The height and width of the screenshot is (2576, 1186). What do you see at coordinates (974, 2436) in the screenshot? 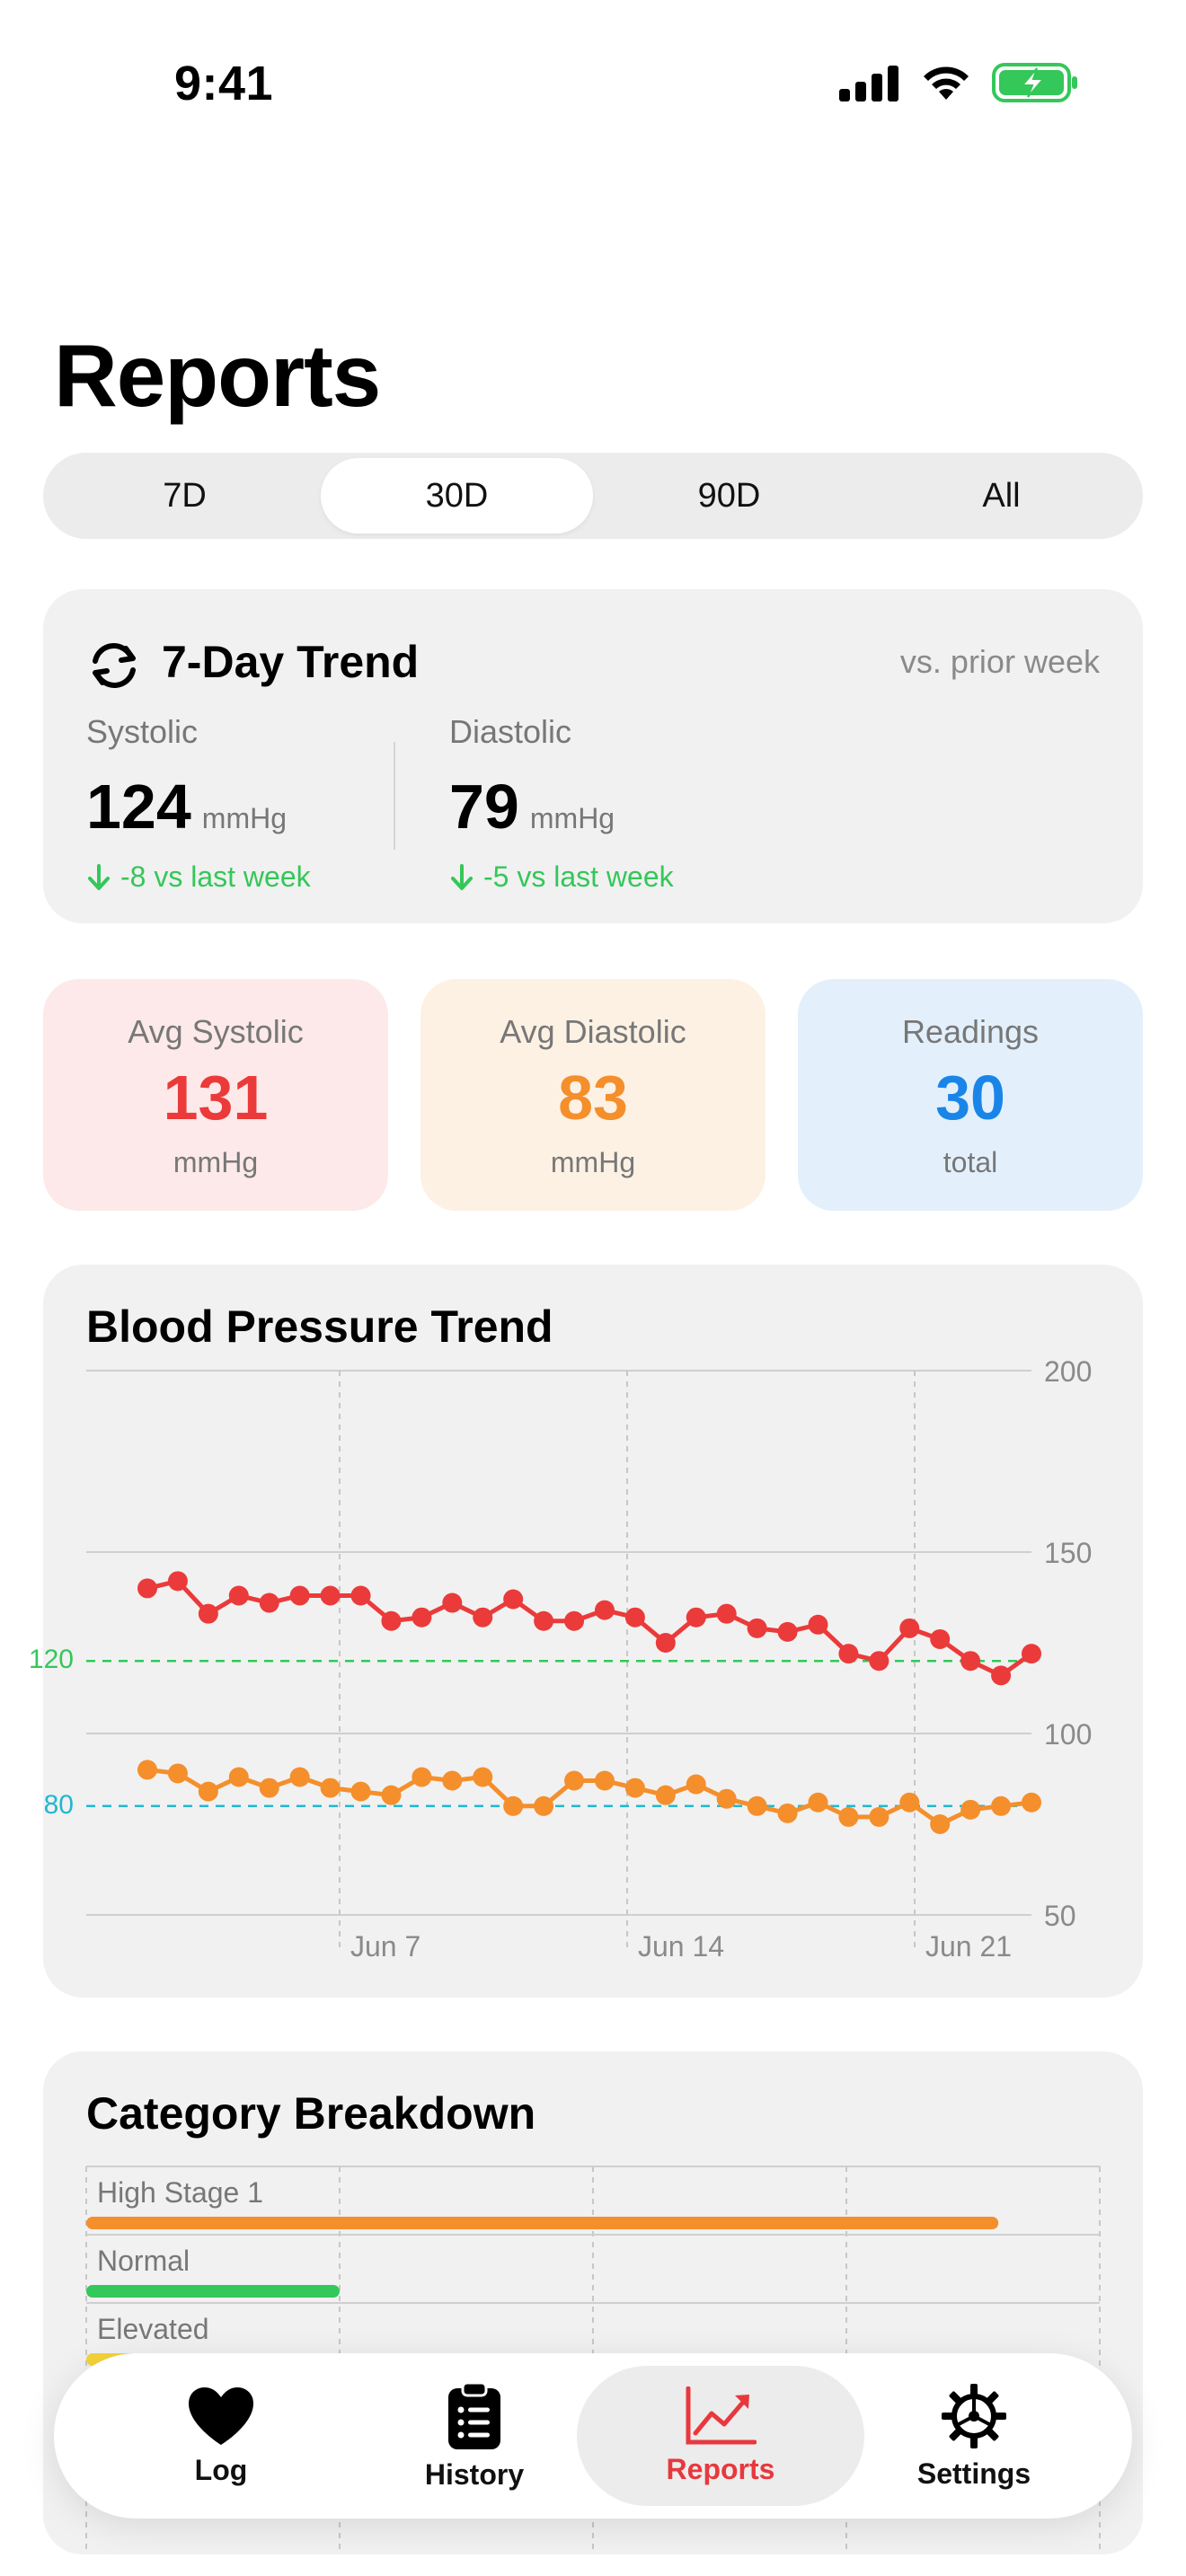
I see `tab-settings: Settings` at bounding box center [974, 2436].